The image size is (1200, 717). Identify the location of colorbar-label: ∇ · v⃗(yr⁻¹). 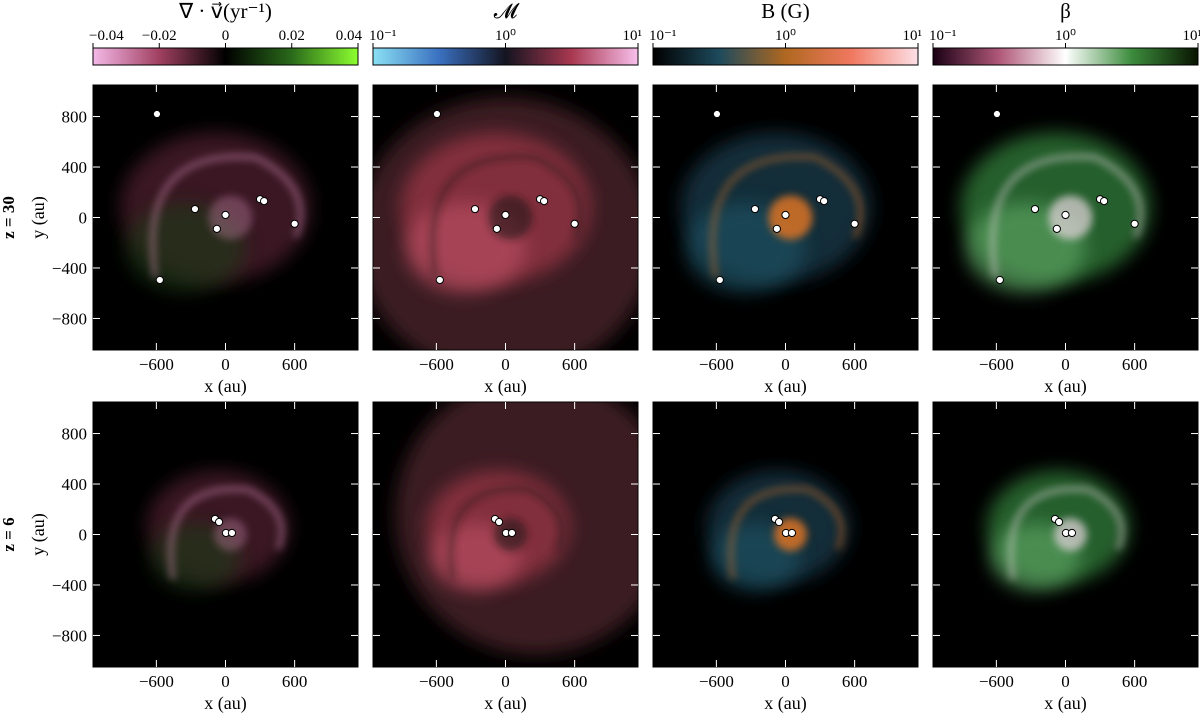
(225, 11).